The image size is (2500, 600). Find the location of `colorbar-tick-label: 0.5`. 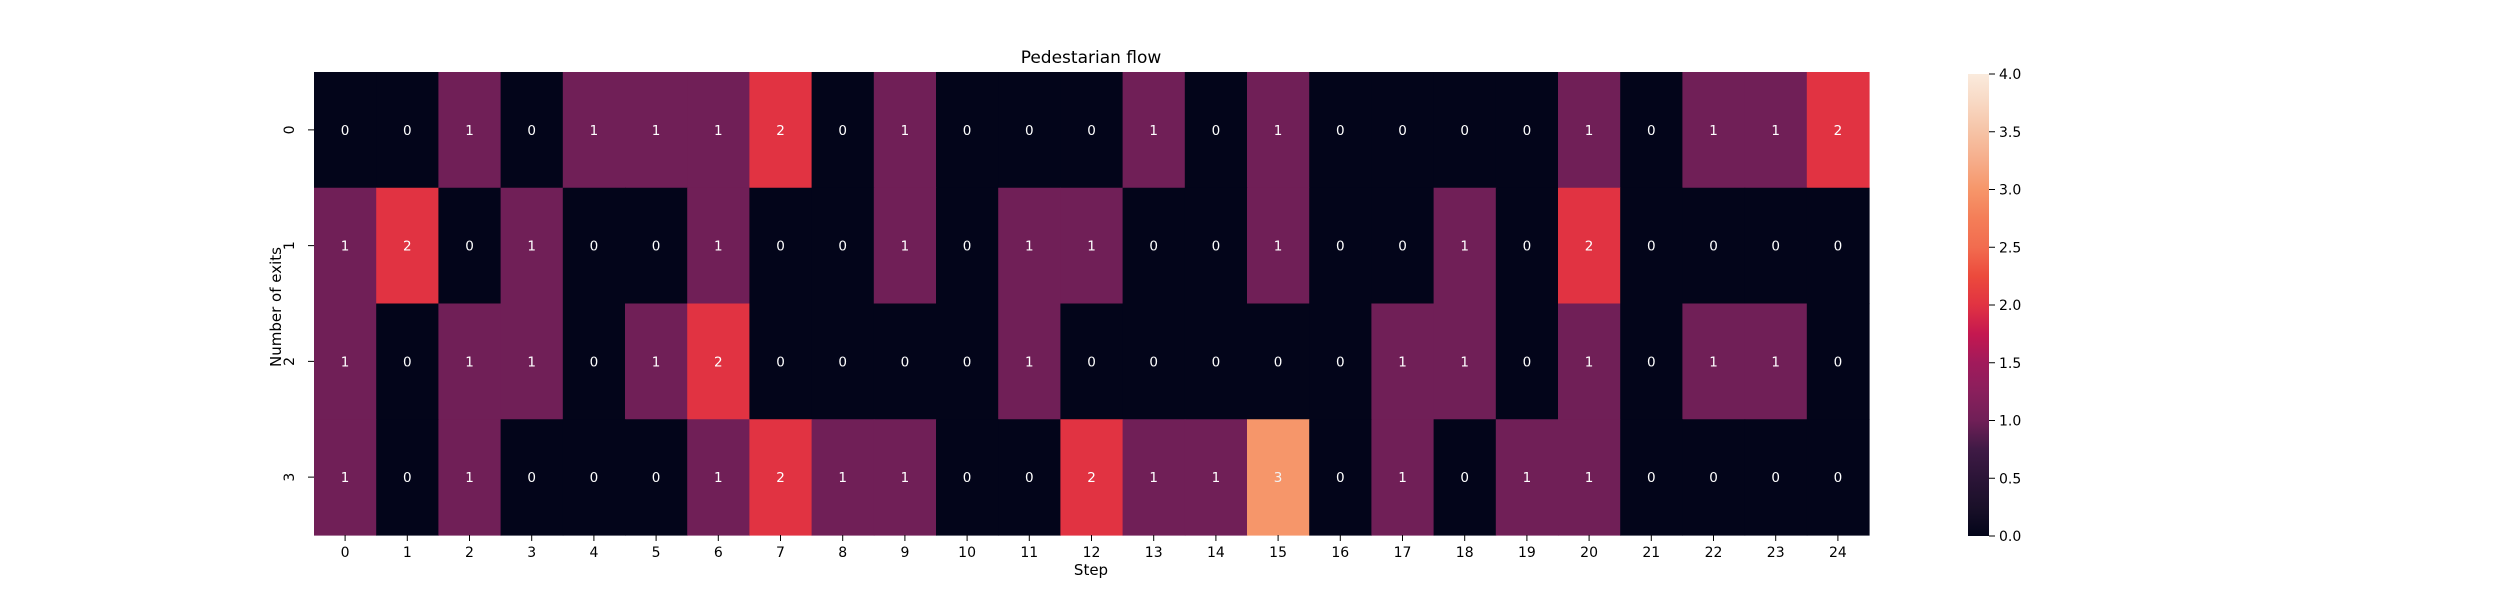

colorbar-tick-label: 0.5 is located at coordinates (2010, 479).